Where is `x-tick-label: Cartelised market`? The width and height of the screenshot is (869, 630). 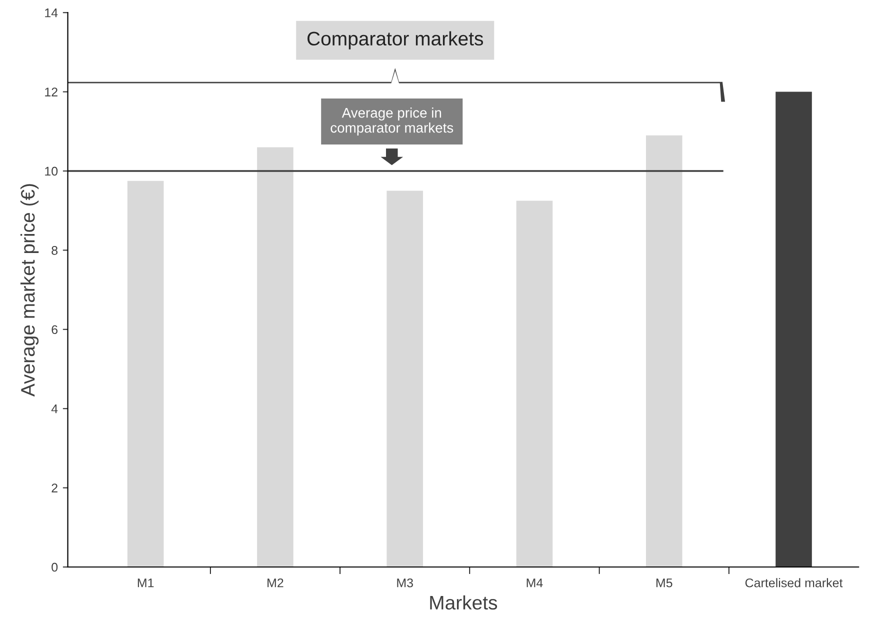 x-tick-label: Cartelised market is located at coordinates (794, 583).